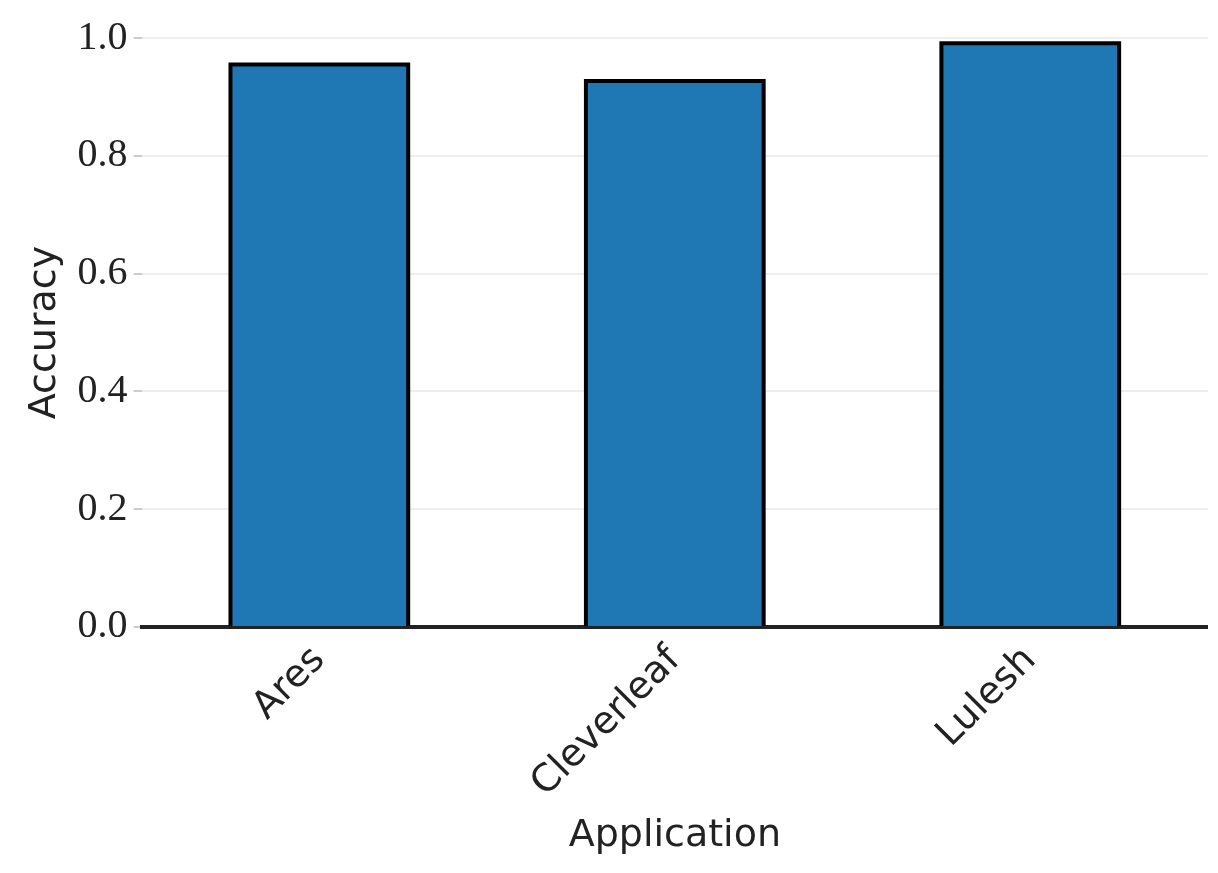  I want to click on y-tick-label: 0.8, so click(102, 153).